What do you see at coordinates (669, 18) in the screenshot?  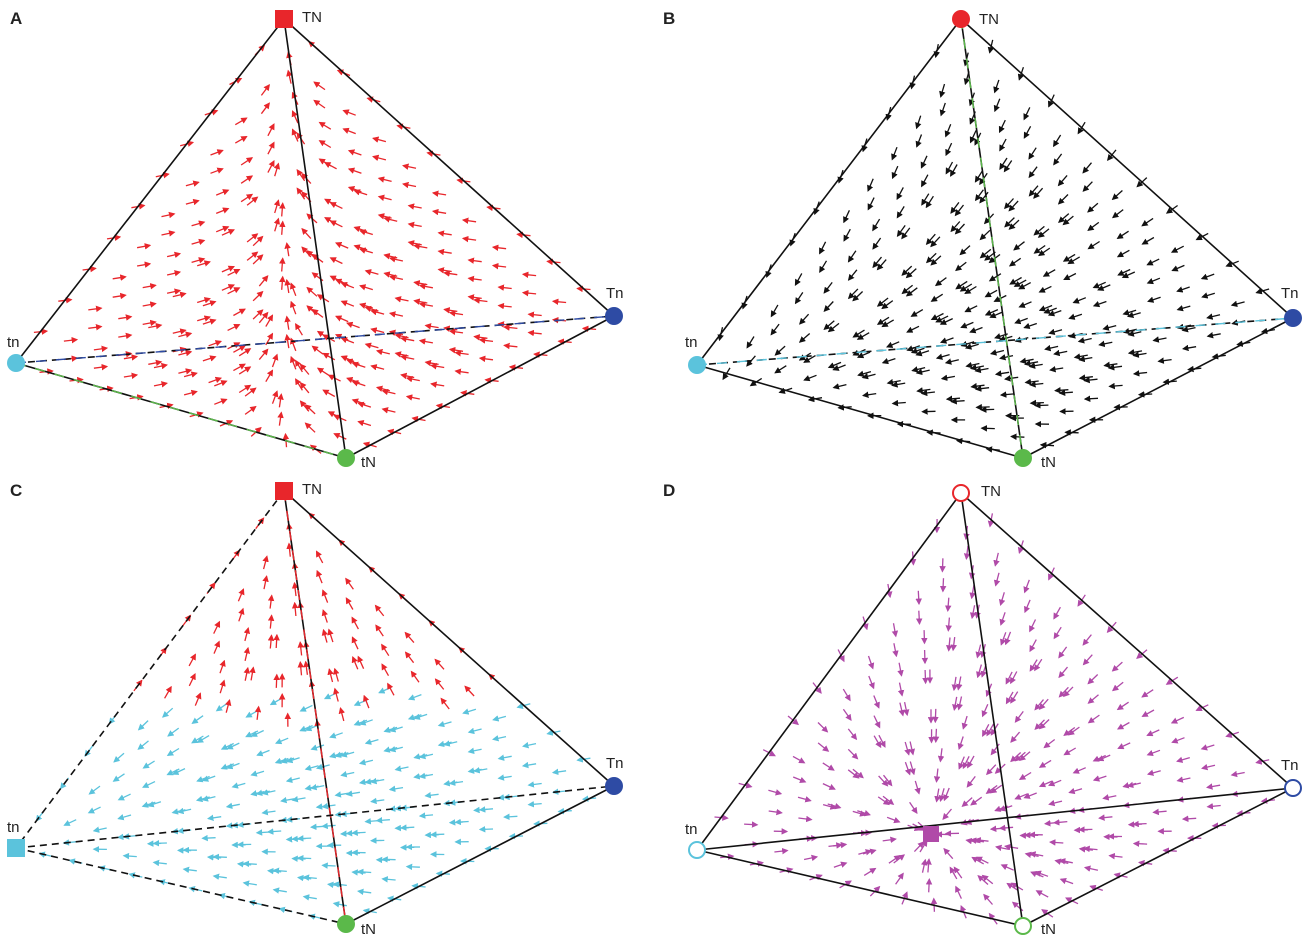 I see `panel-label-b: B` at bounding box center [669, 18].